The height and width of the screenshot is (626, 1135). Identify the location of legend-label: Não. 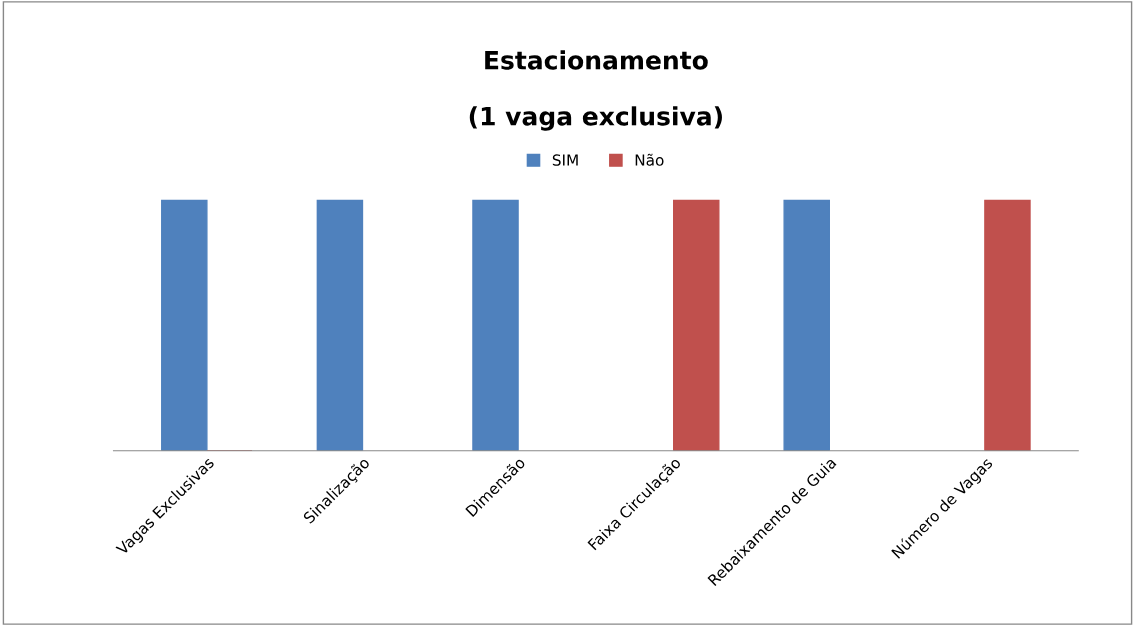
(649, 159).